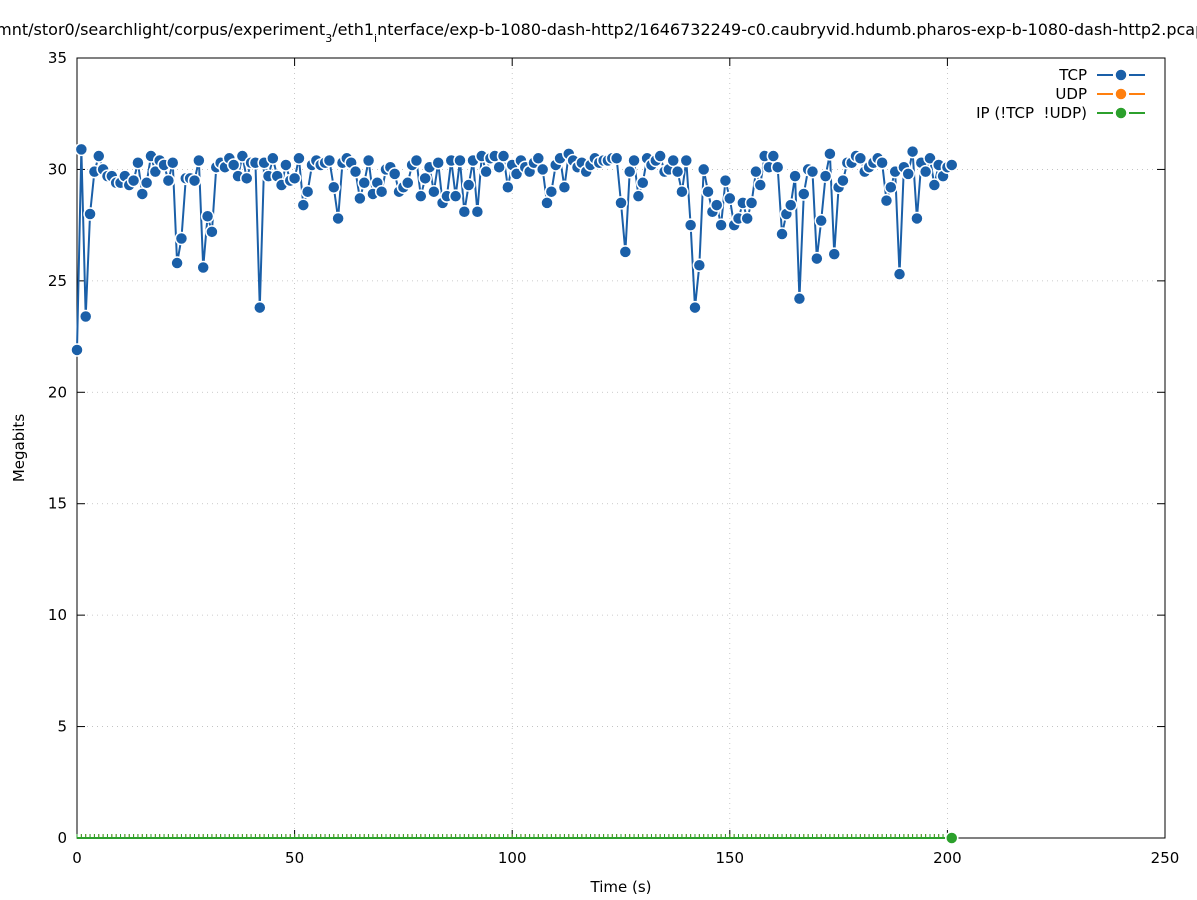 This screenshot has width=1197, height=900. Describe the element at coordinates (621, 887) in the screenshot. I see `x-axis-label: Time (s)` at that location.